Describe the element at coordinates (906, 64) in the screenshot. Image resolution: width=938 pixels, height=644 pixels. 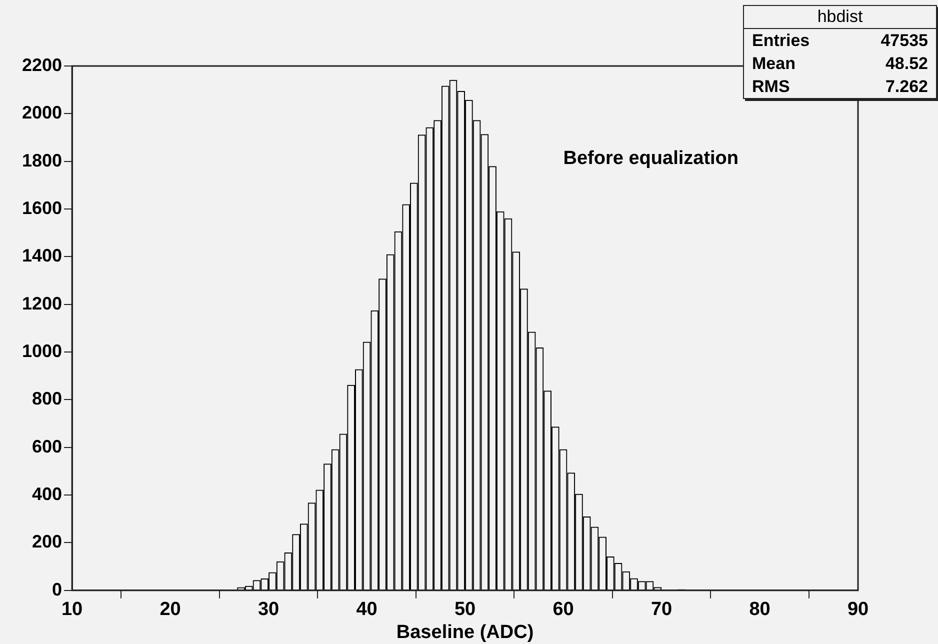
I see `text: 48.52` at that location.